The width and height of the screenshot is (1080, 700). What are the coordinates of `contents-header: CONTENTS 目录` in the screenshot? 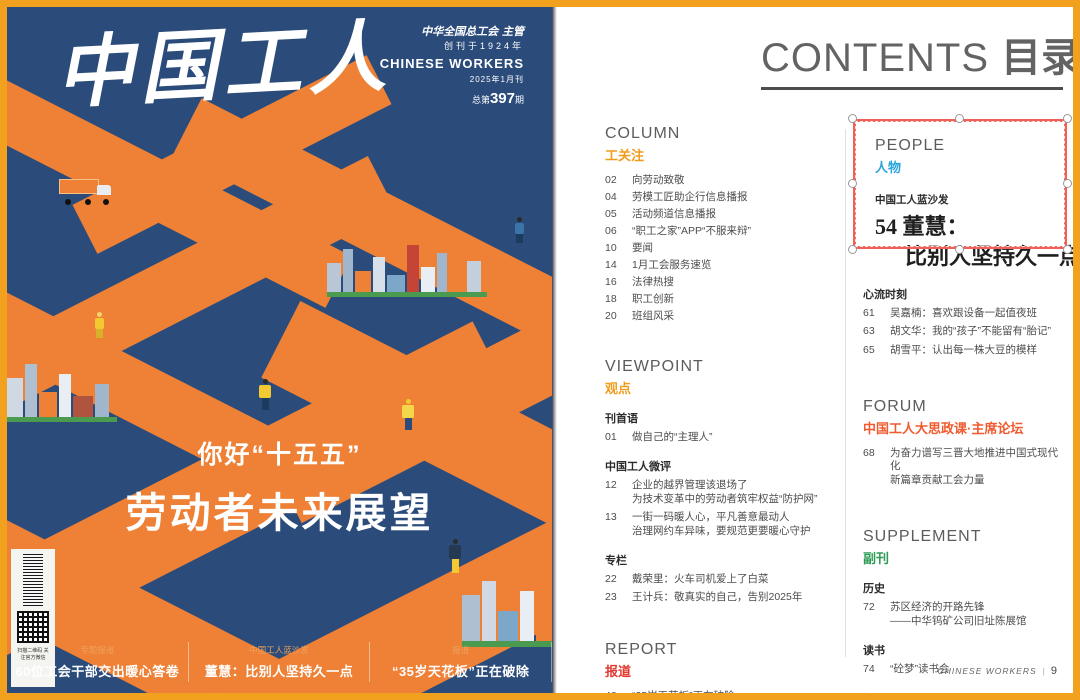 It's located at (917, 57).